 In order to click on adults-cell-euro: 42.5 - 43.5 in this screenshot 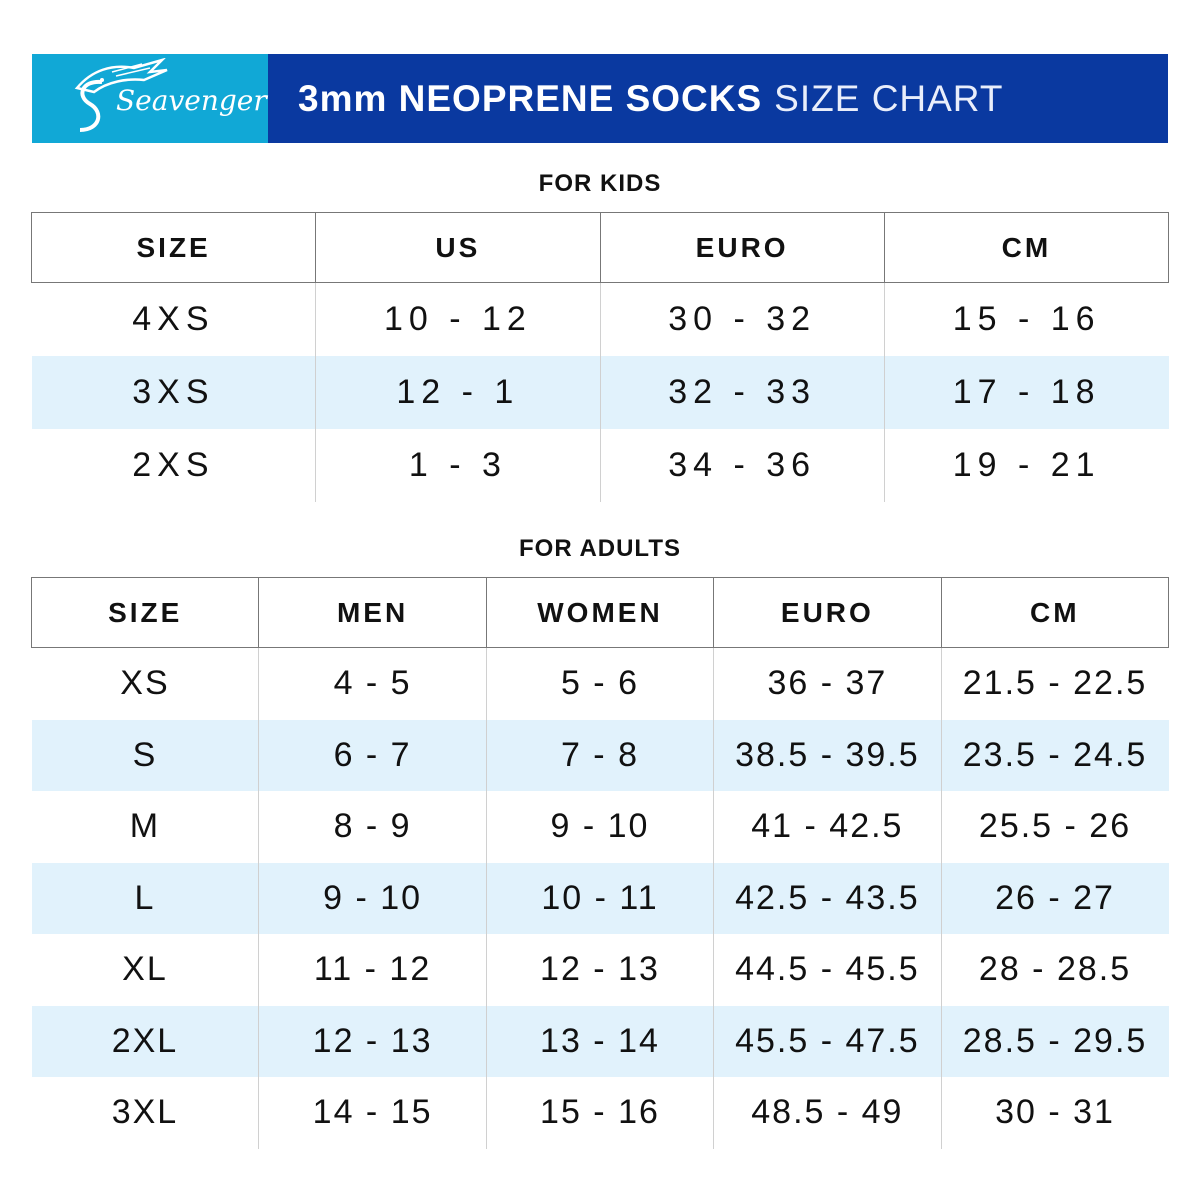, I will do `click(827, 898)`.